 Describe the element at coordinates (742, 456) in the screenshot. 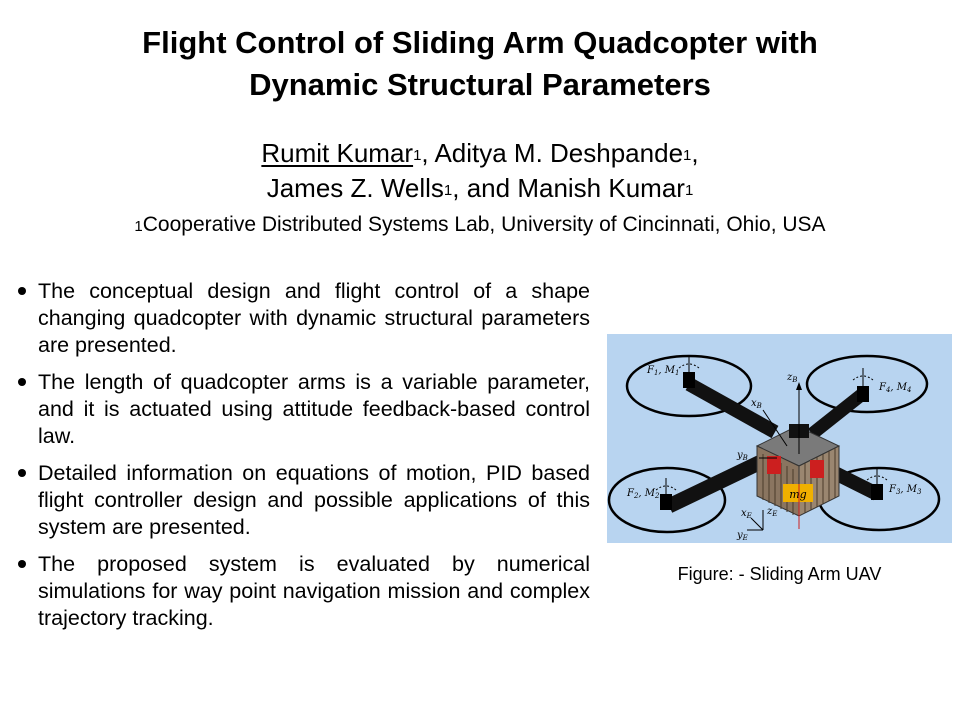

I see `label-yb: yB` at that location.